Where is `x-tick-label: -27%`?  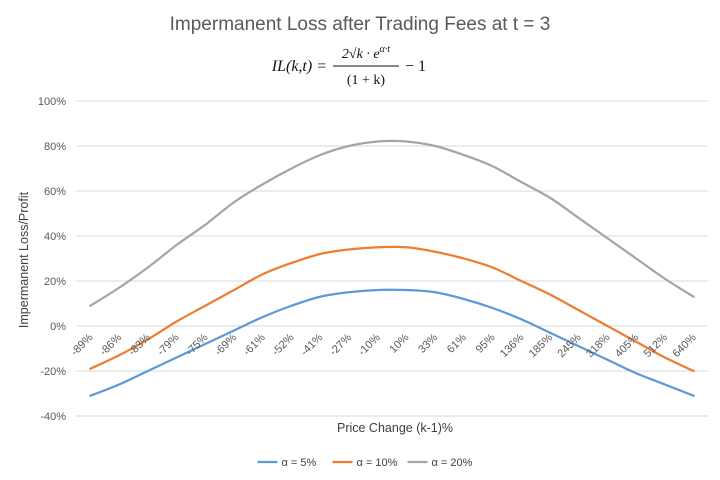
x-tick-label: -27% is located at coordinates (340, 344).